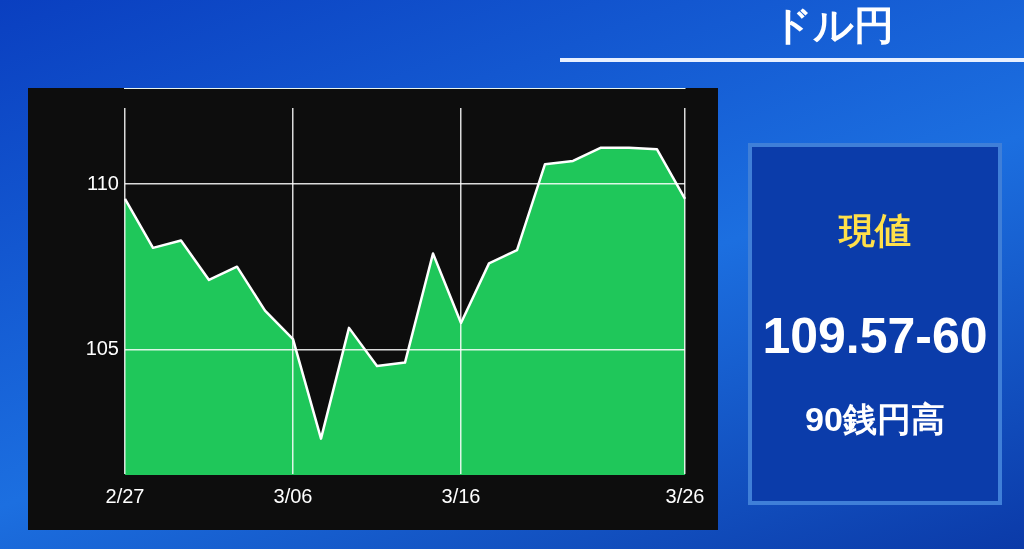 The width and height of the screenshot is (1024, 549). Describe the element at coordinates (685, 495) in the screenshot. I see `x-tick-label: 3/26` at that location.